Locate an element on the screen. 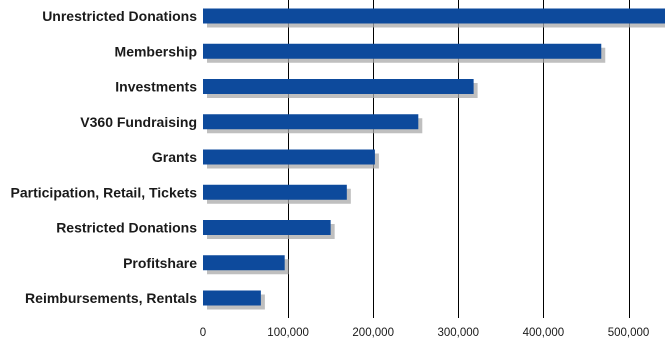  x-tick-label: 200,000 is located at coordinates (373, 333).